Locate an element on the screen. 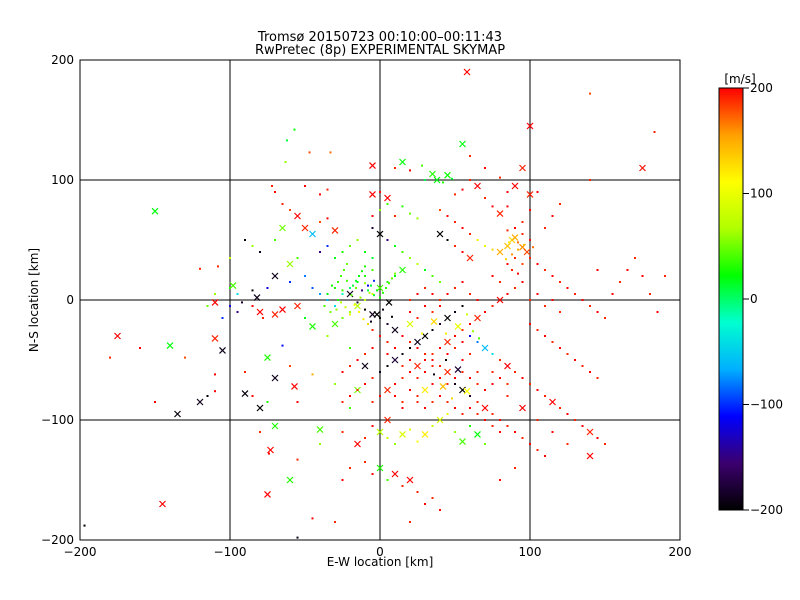 The height and width of the screenshot is (600, 800). x-tick-label: 100 is located at coordinates (530, 552).